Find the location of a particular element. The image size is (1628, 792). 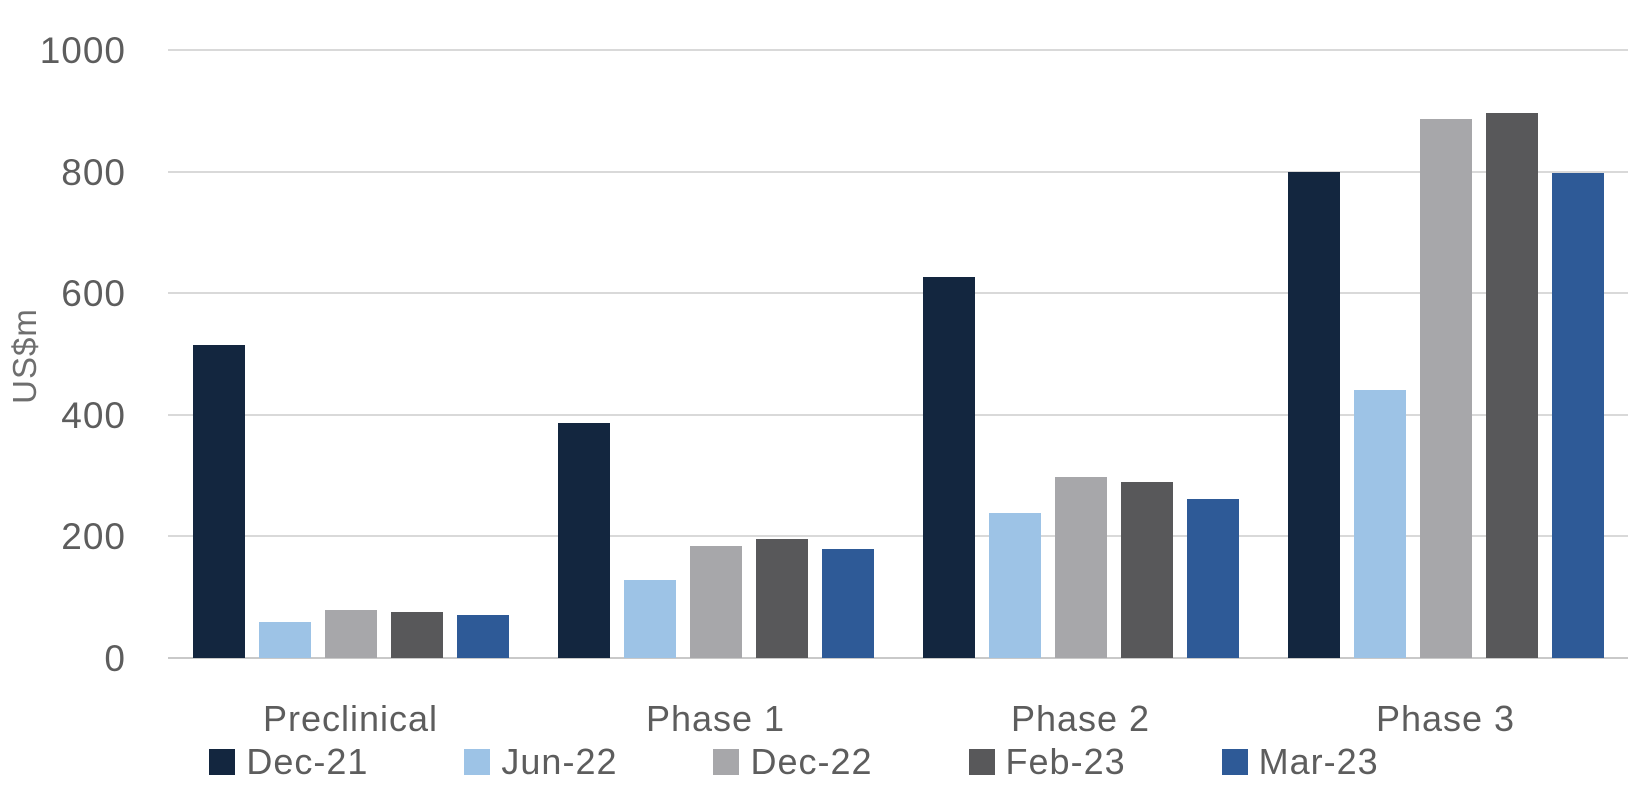

legend-item-feb-23: Feb-23 is located at coordinates (1047, 761).